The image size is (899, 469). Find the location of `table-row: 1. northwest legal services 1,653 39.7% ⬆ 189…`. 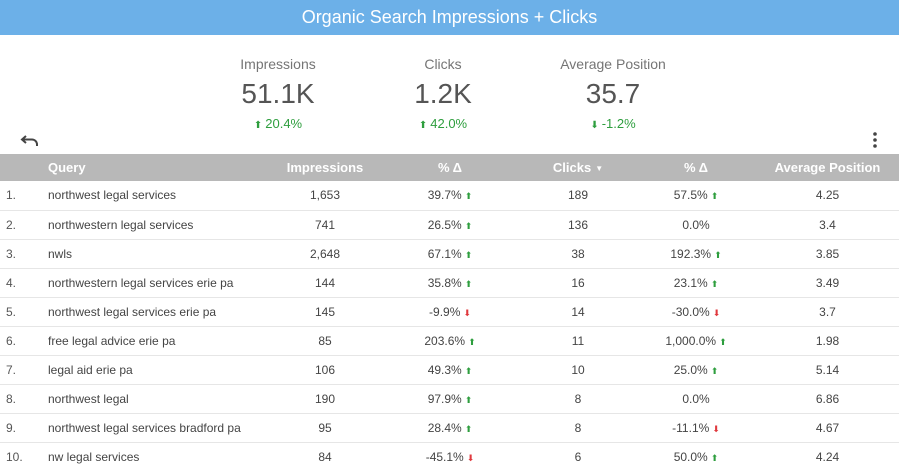

table-row: 1. northwest legal services 1,653 39.7% ⬆ 189… is located at coordinates (449, 195).